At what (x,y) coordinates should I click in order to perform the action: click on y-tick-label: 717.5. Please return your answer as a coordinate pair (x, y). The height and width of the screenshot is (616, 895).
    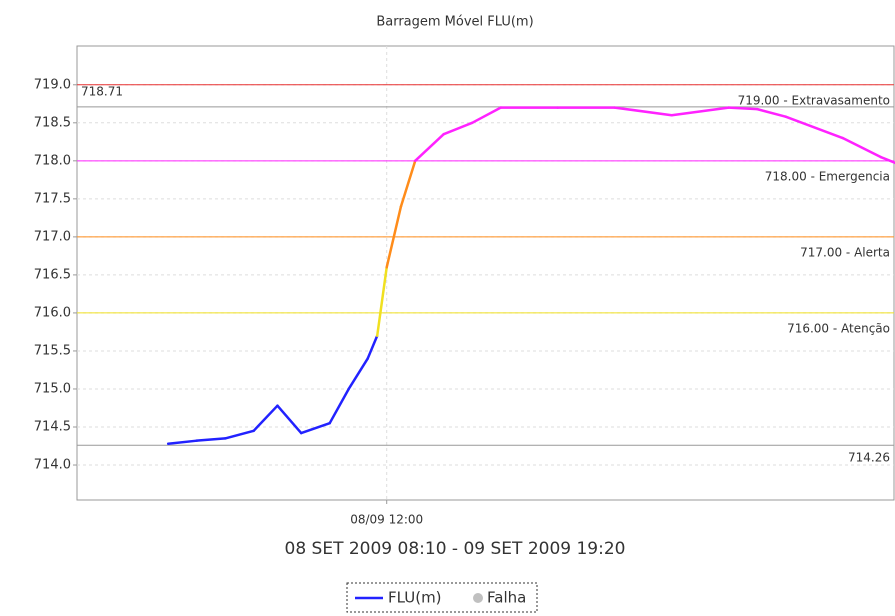
    Looking at the image, I should click on (52, 198).